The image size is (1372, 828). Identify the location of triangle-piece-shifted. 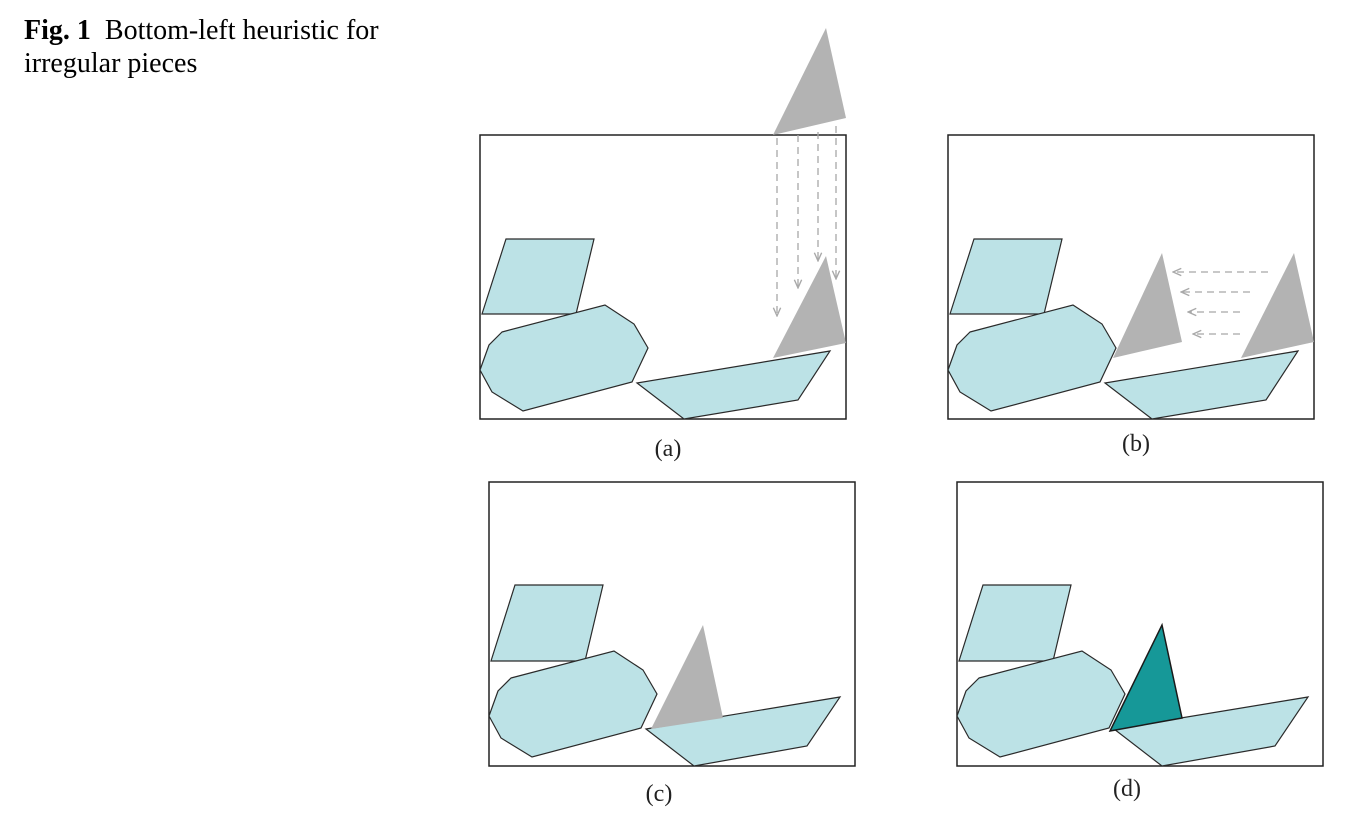
(1147, 305).